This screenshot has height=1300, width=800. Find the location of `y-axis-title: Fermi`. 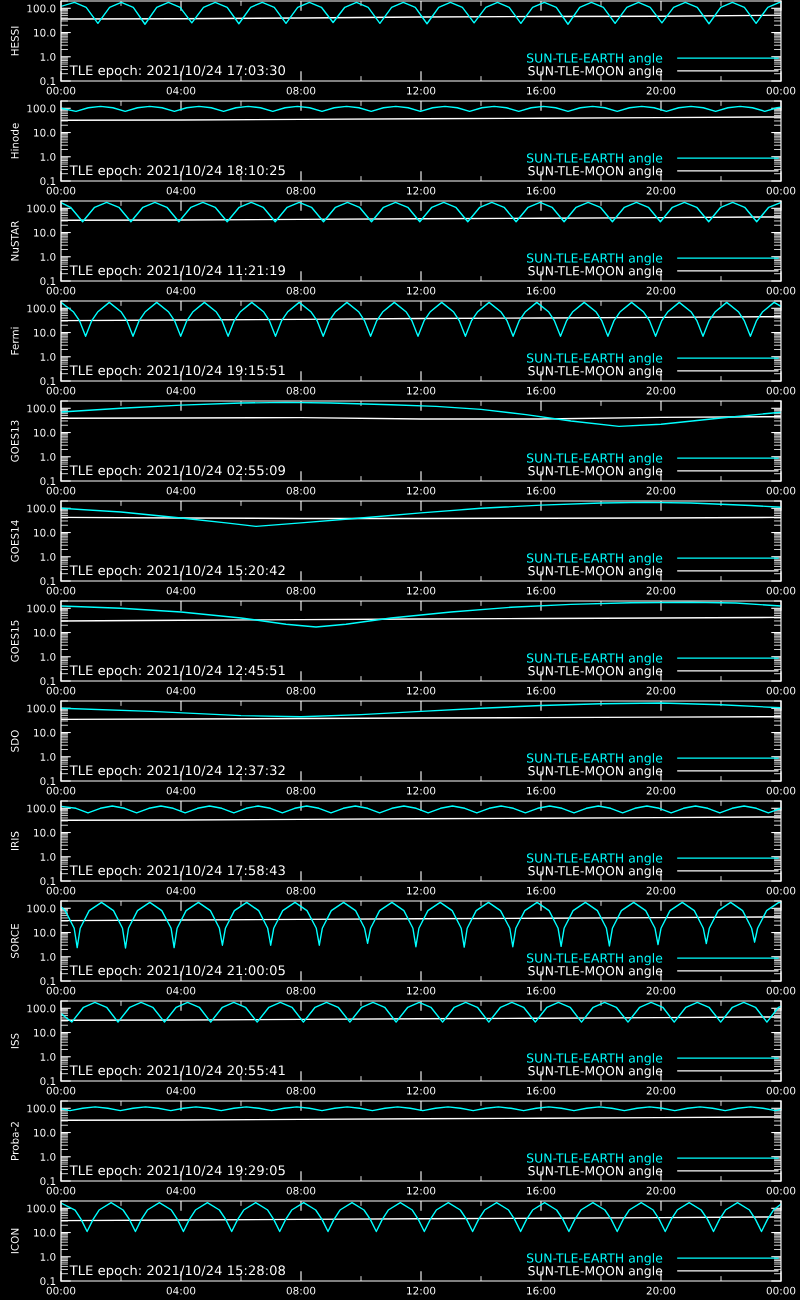

y-axis-title: Fermi is located at coordinates (14, 341).